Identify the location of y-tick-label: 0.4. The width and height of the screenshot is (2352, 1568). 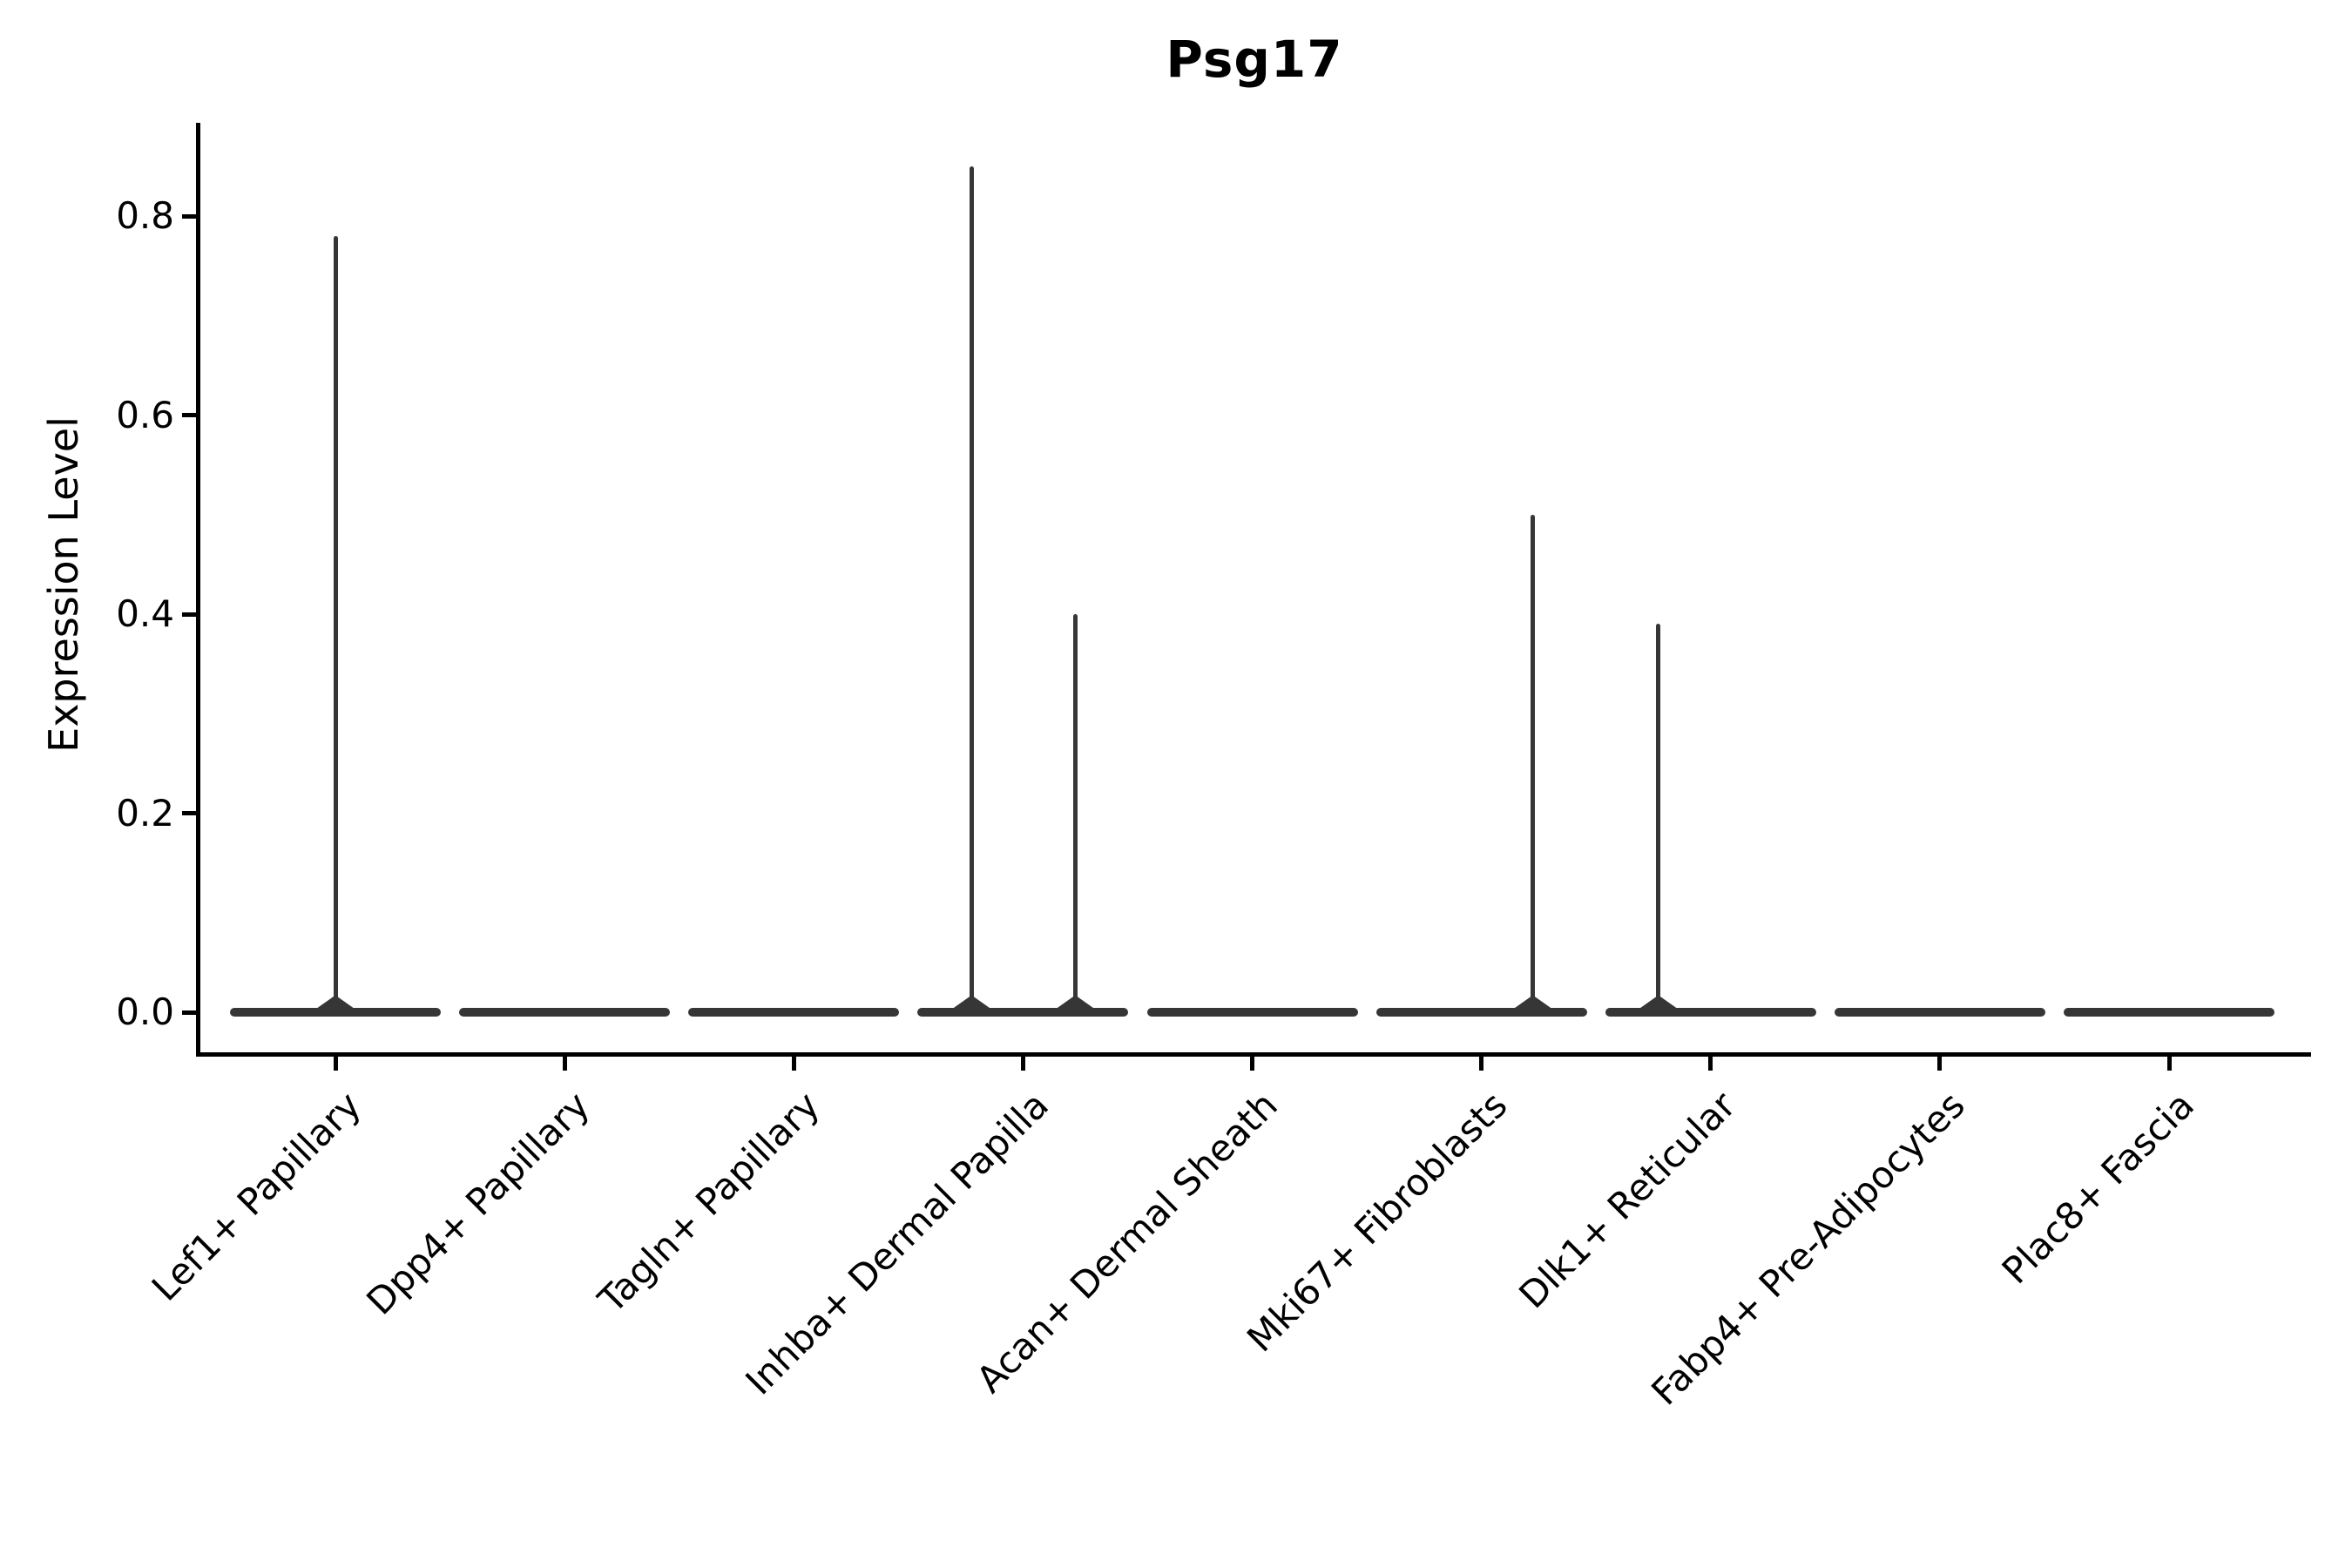
(145, 613).